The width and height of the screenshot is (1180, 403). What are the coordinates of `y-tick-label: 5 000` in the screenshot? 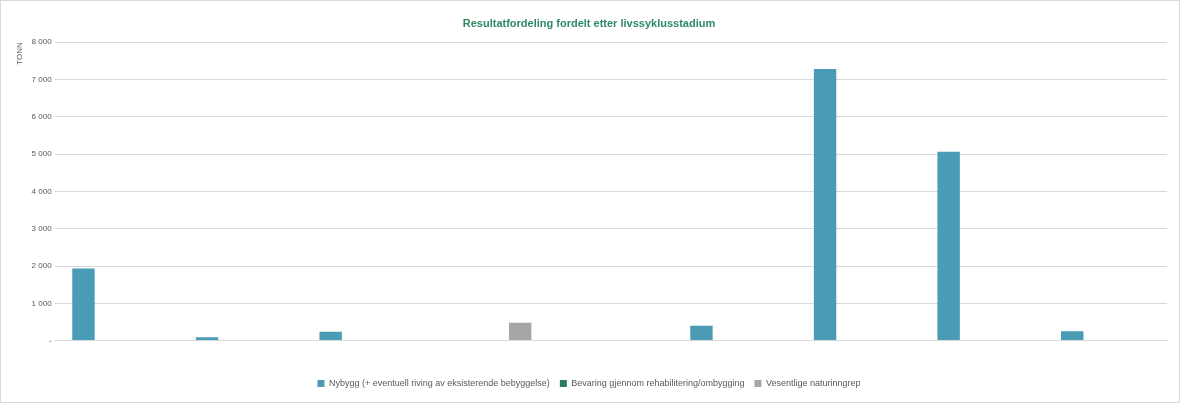 It's located at (42, 154).